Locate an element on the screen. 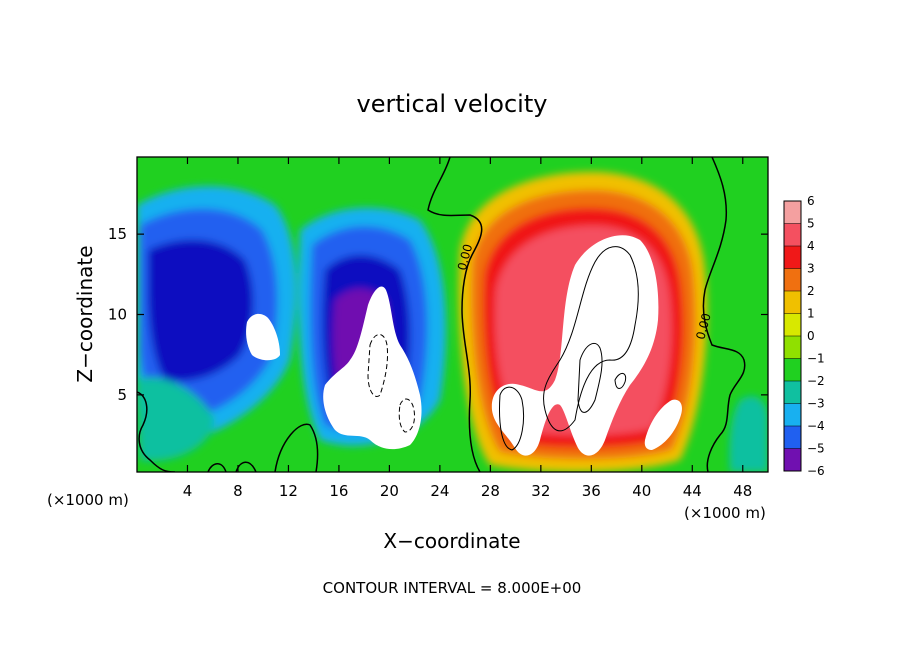 The width and height of the screenshot is (904, 654). x-tick-label: 20 is located at coordinates (389, 491).